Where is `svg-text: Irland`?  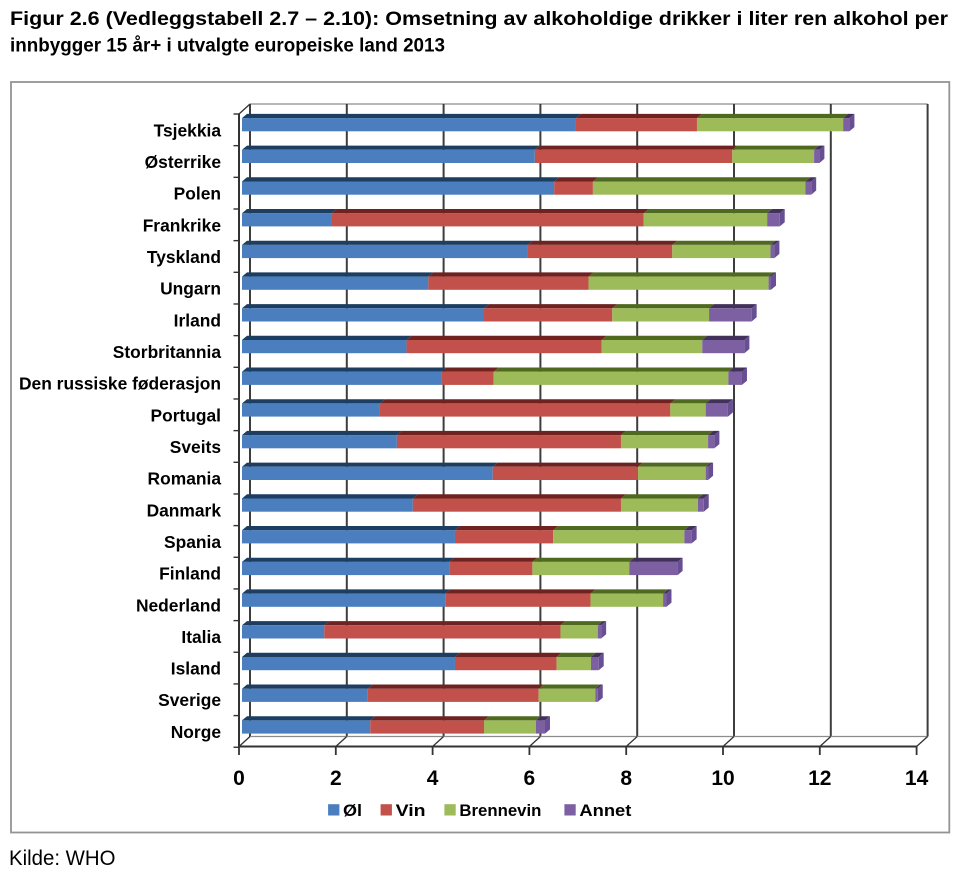 svg-text: Irland is located at coordinates (197, 320).